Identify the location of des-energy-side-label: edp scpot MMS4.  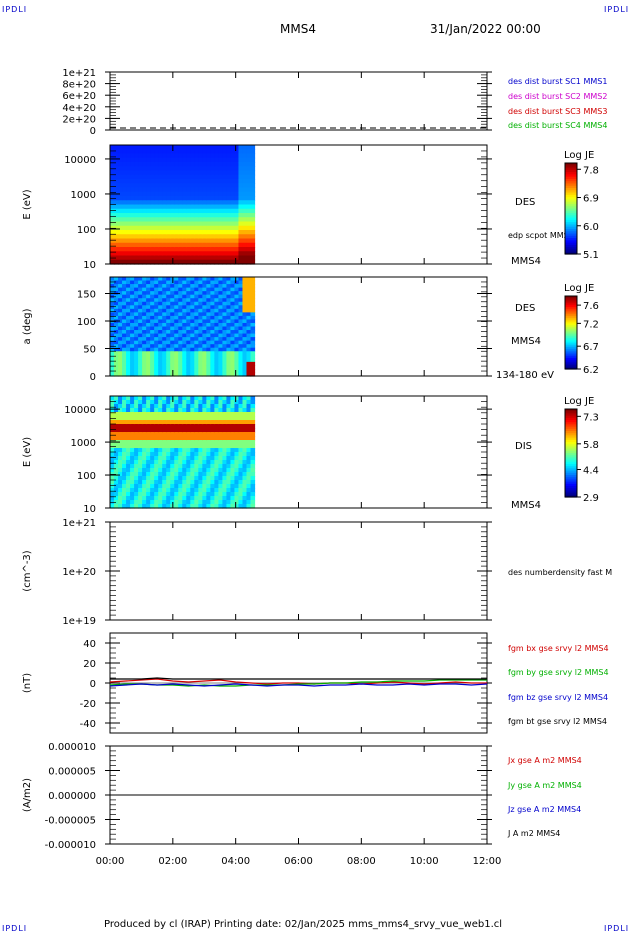
(541, 235).